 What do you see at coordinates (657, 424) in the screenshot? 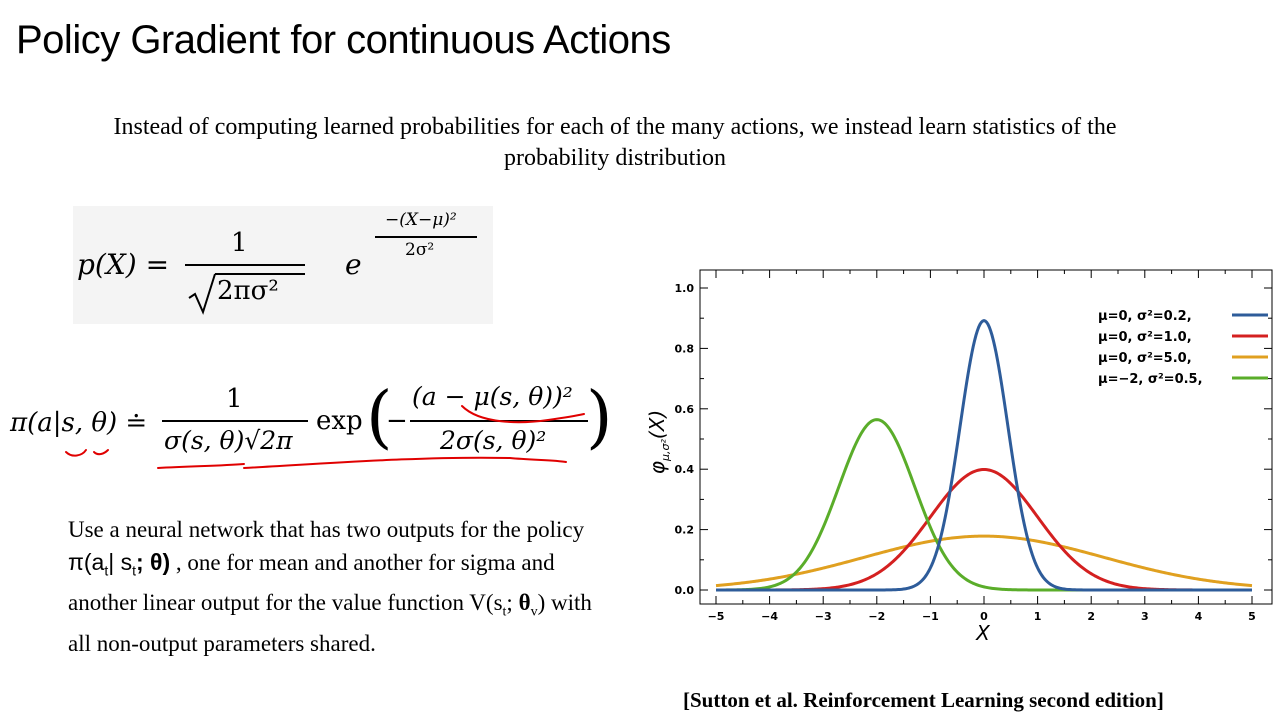
I see `y-axis-label-arg: (X)` at bounding box center [657, 424].